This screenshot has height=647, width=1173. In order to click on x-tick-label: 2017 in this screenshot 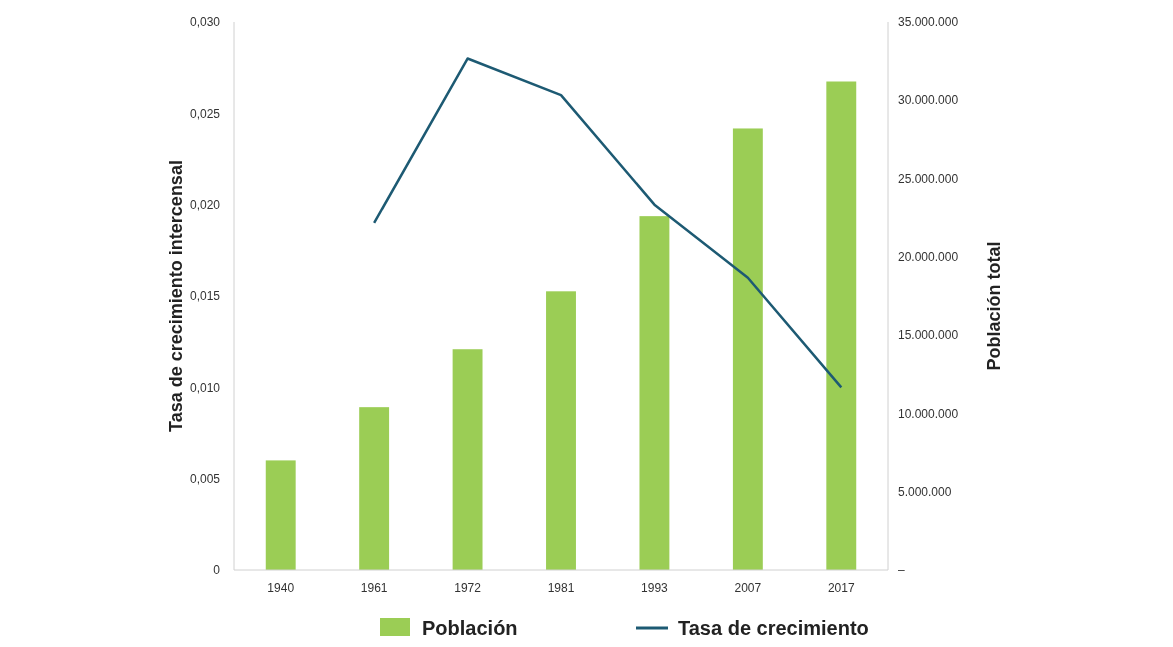, I will do `click(841, 588)`.